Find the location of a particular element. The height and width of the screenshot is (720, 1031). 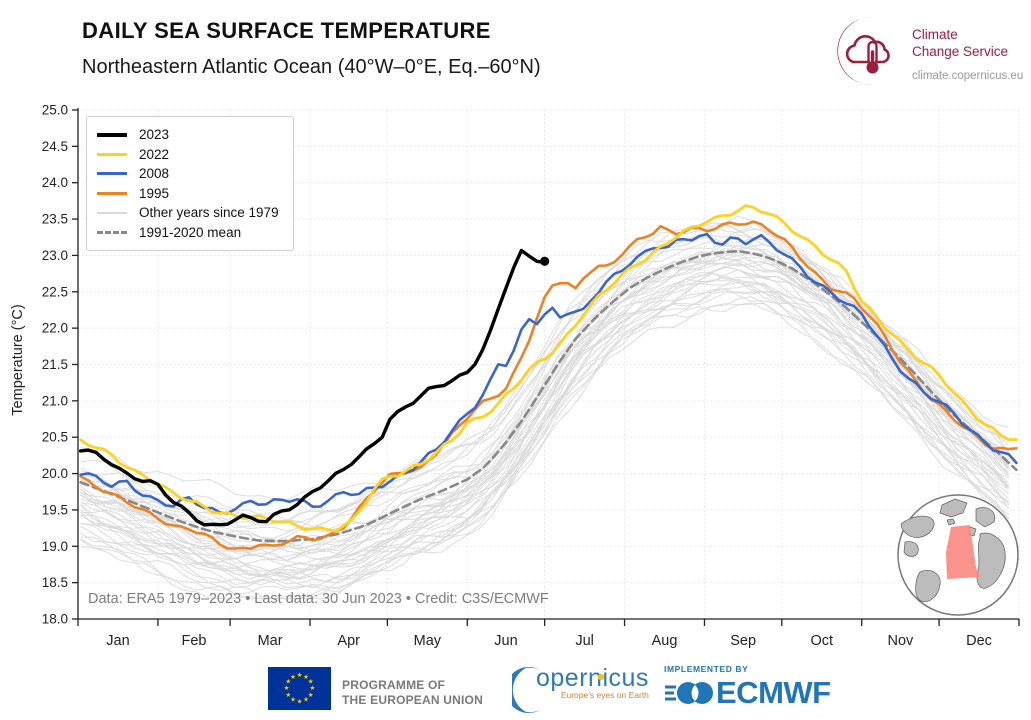

legend-label: 2023 is located at coordinates (154, 135).